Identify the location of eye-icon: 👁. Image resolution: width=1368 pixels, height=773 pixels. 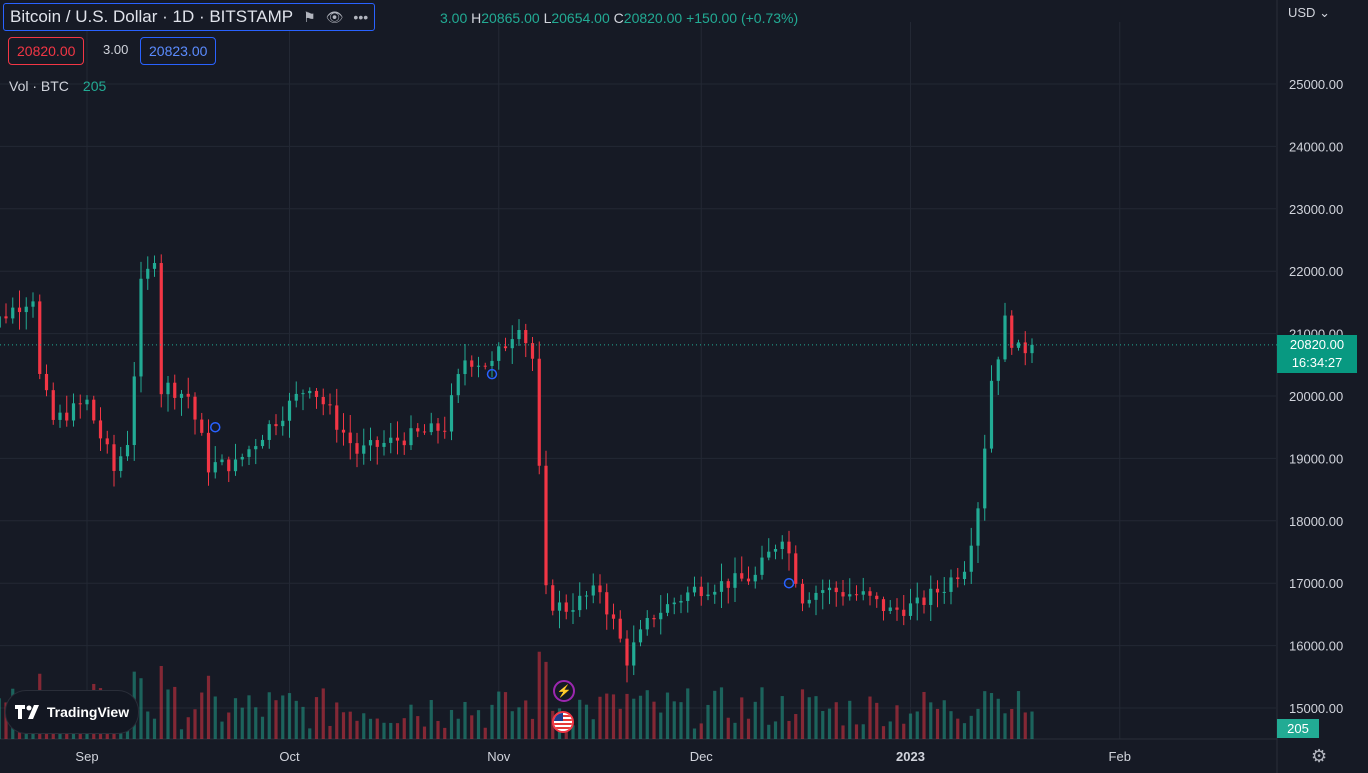
(334, 16).